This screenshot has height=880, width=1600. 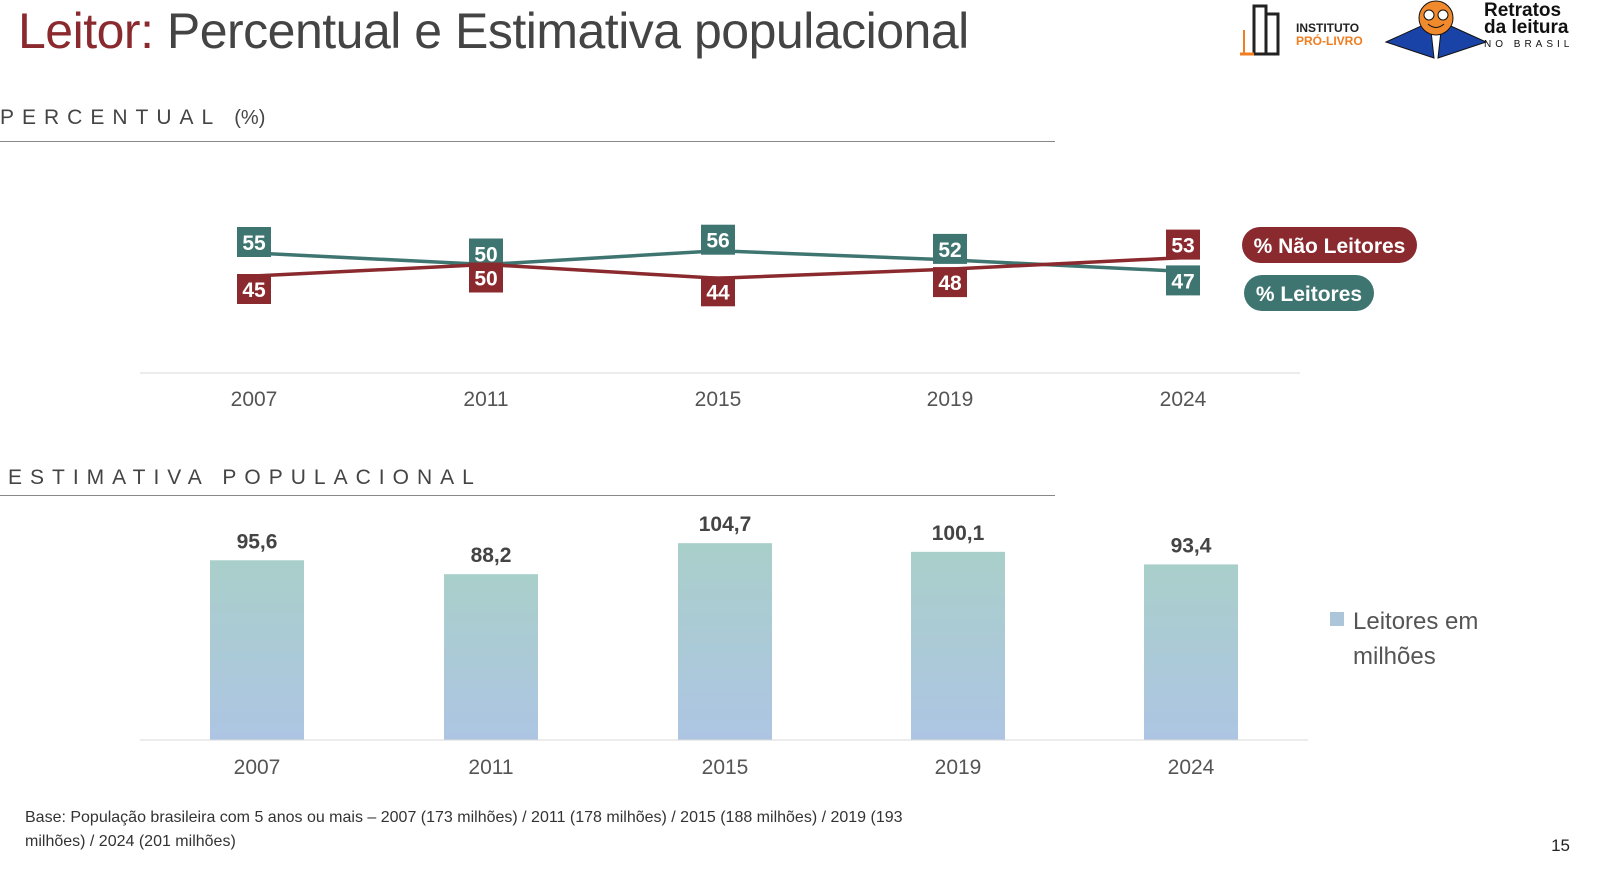 I want to click on instituto-pro-livro-logo: INSTITUTO PRÓ-LIVRO, so click(x=1329, y=35).